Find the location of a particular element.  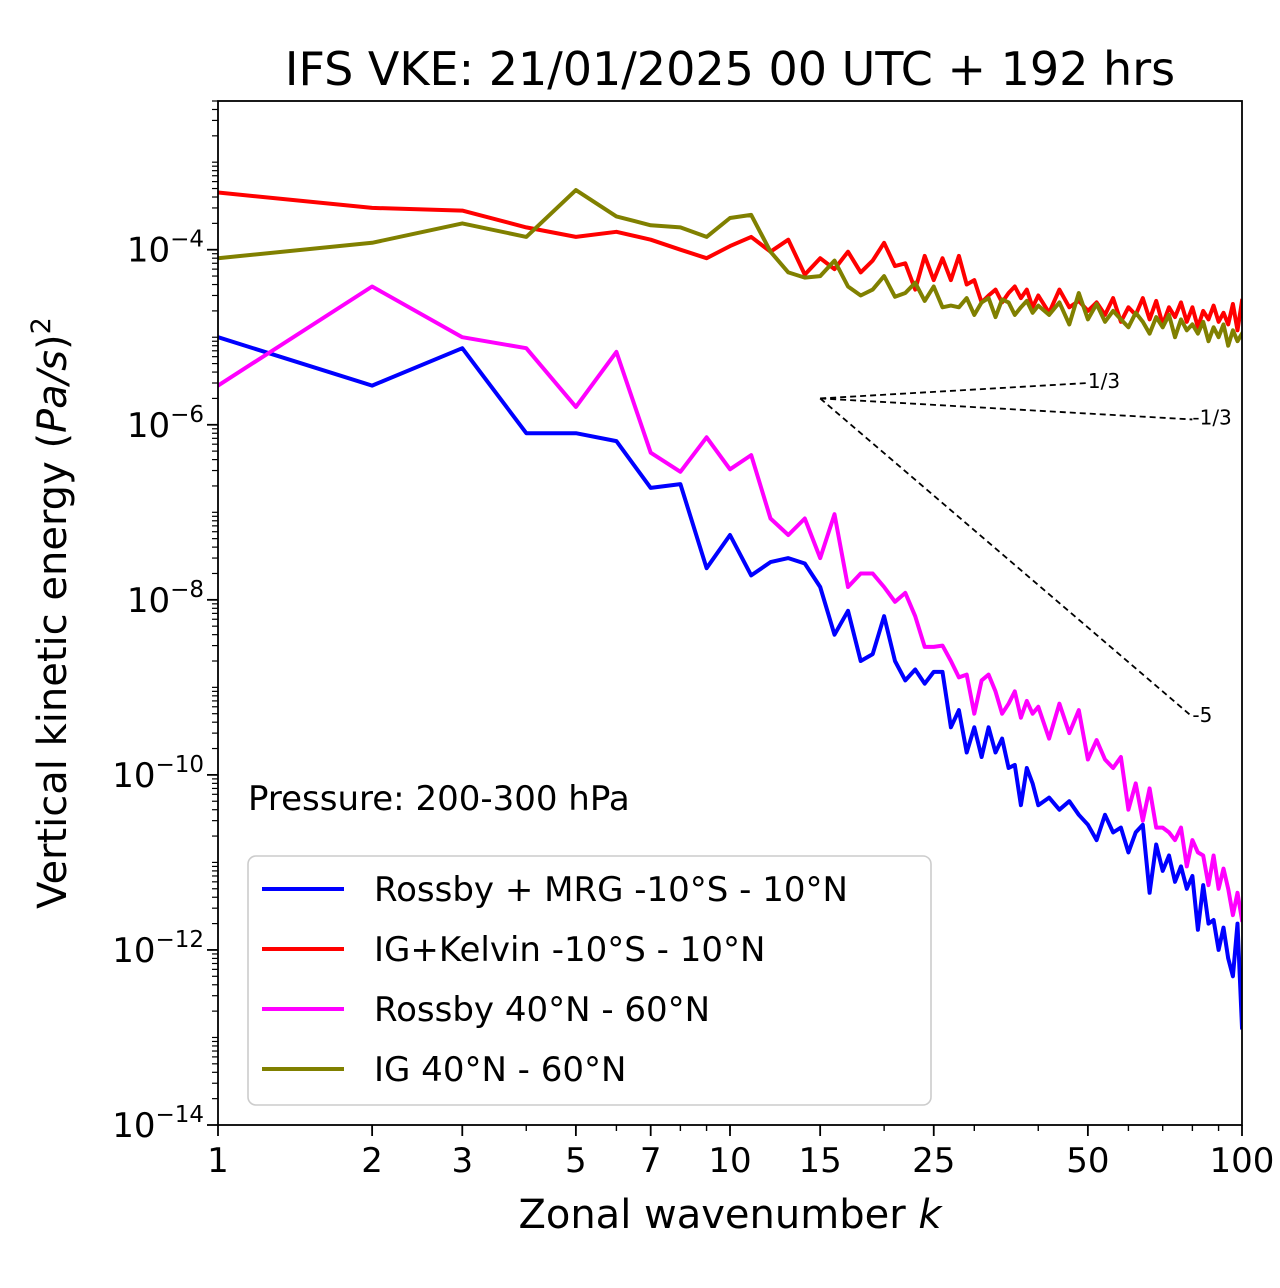

reference-lines: 1/3 -1/3 -5 is located at coordinates (1025, 548).